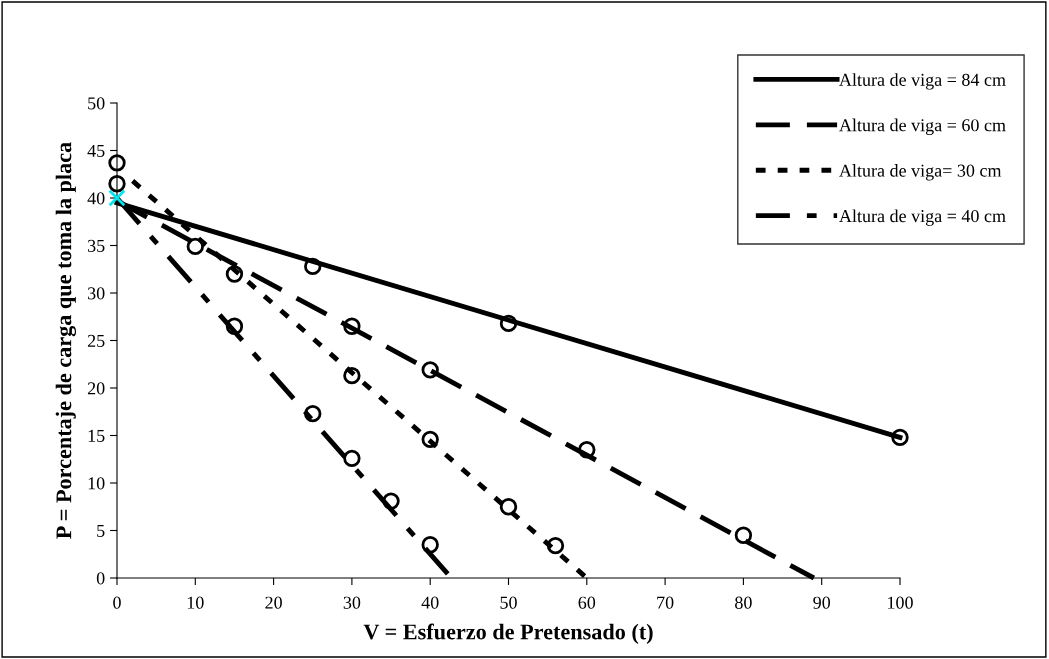 Image resolution: width=1049 pixels, height=659 pixels. What do you see at coordinates (922, 81) in the screenshot?
I see `legend-label: Altura de viga = 84 cm` at bounding box center [922, 81].